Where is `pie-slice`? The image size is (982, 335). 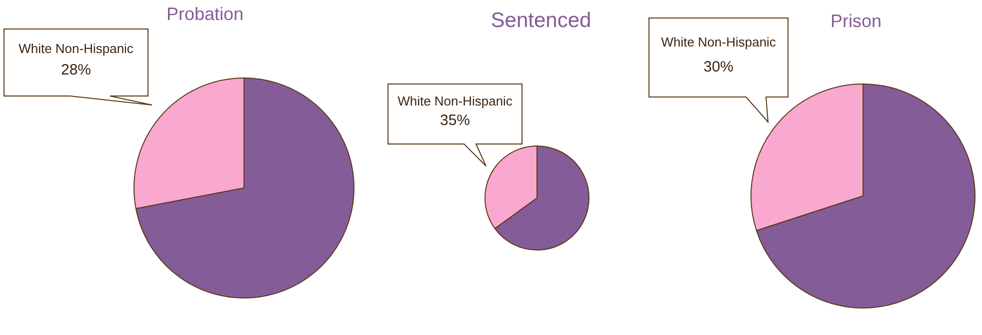
pie-slice is located at coordinates (244, 188).